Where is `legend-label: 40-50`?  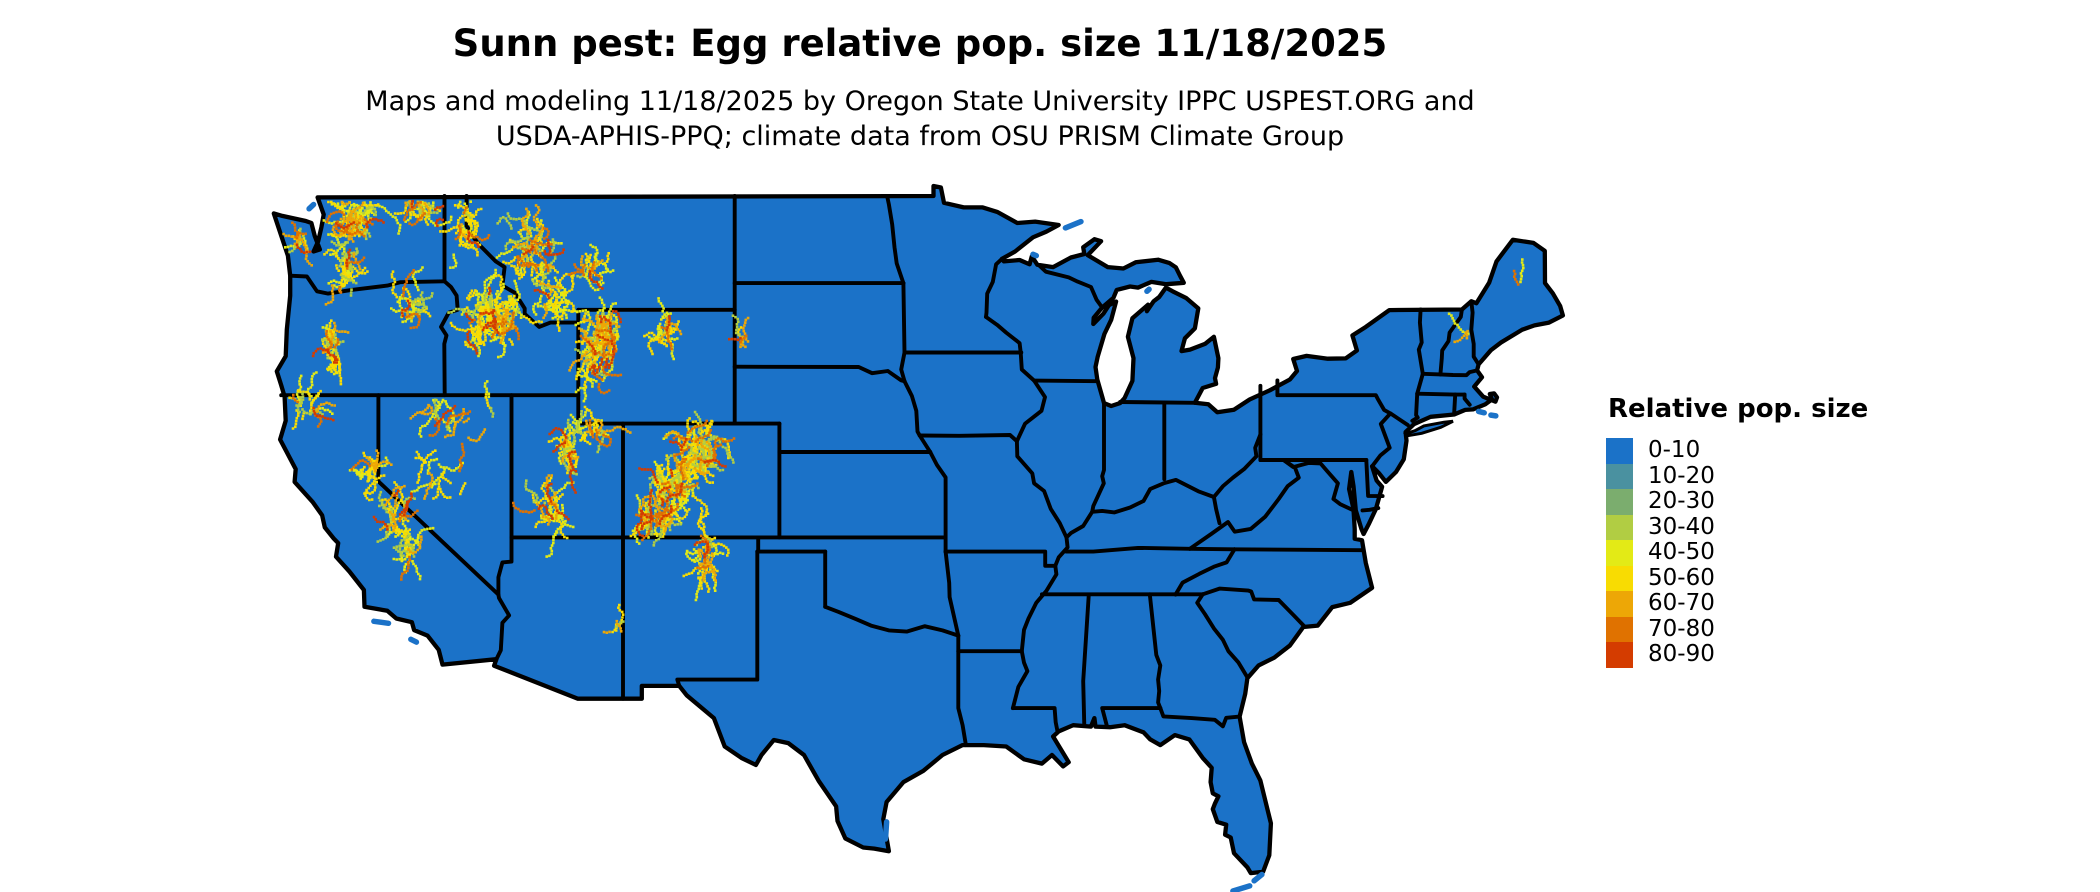
legend-label: 40-50 is located at coordinates (1681, 552).